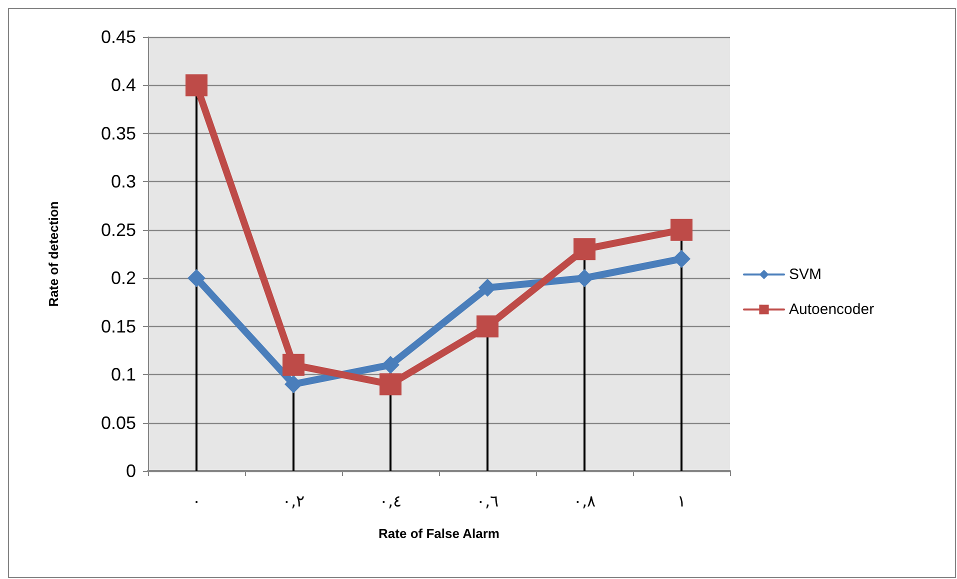 The width and height of the screenshot is (957, 579). What do you see at coordinates (118, 422) in the screenshot?
I see `y-tick-label: 0.05` at bounding box center [118, 422].